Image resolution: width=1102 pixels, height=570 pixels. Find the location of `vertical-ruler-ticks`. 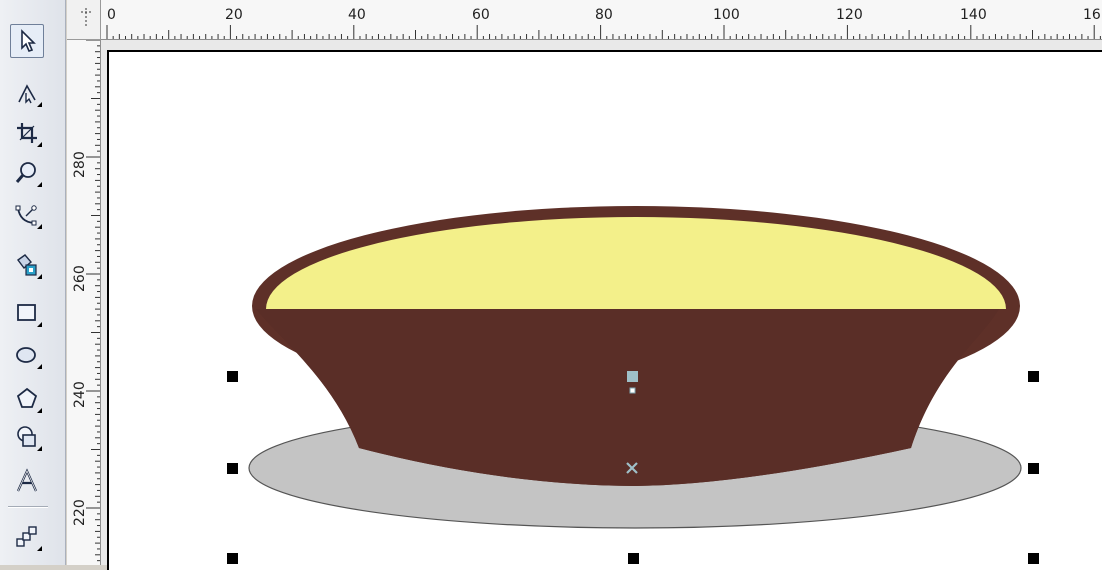

vertical-ruler-ticks is located at coordinates (93, 301).